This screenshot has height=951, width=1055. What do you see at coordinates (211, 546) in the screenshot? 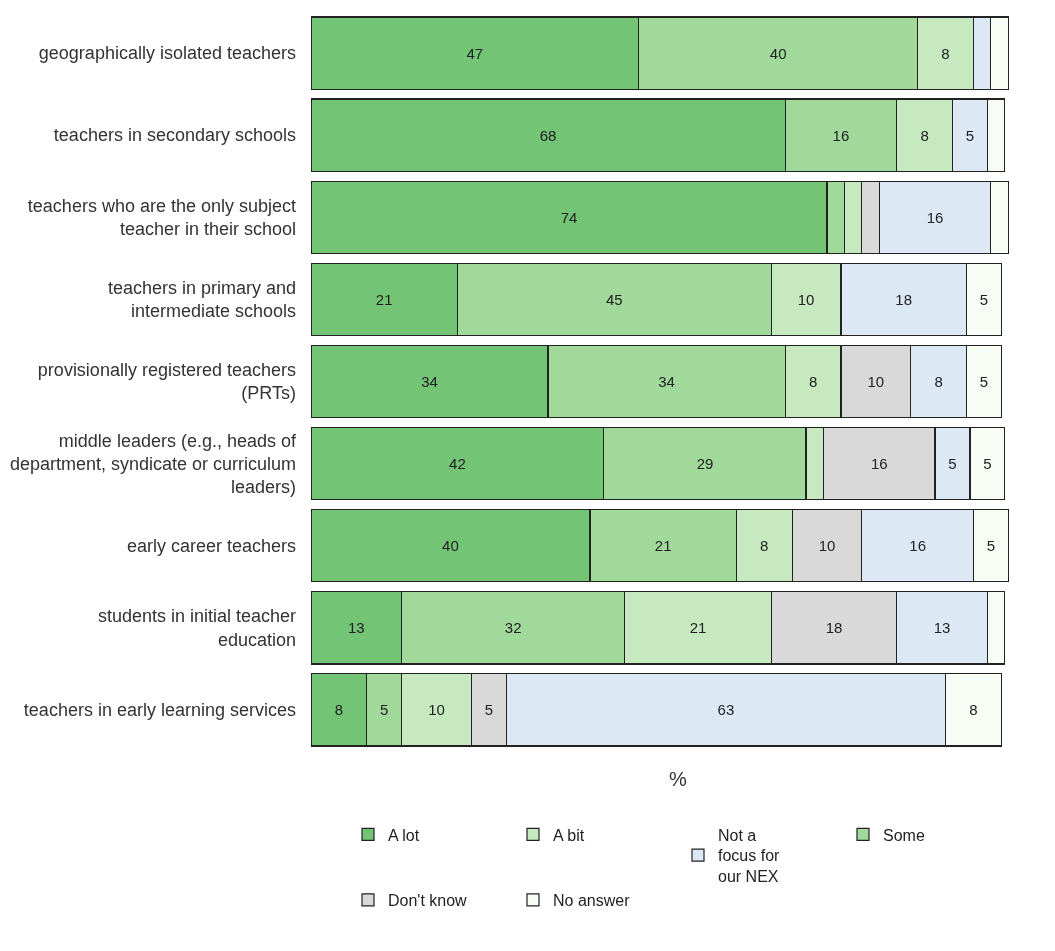
I see `y-tick-label: early career teachers` at bounding box center [211, 546].